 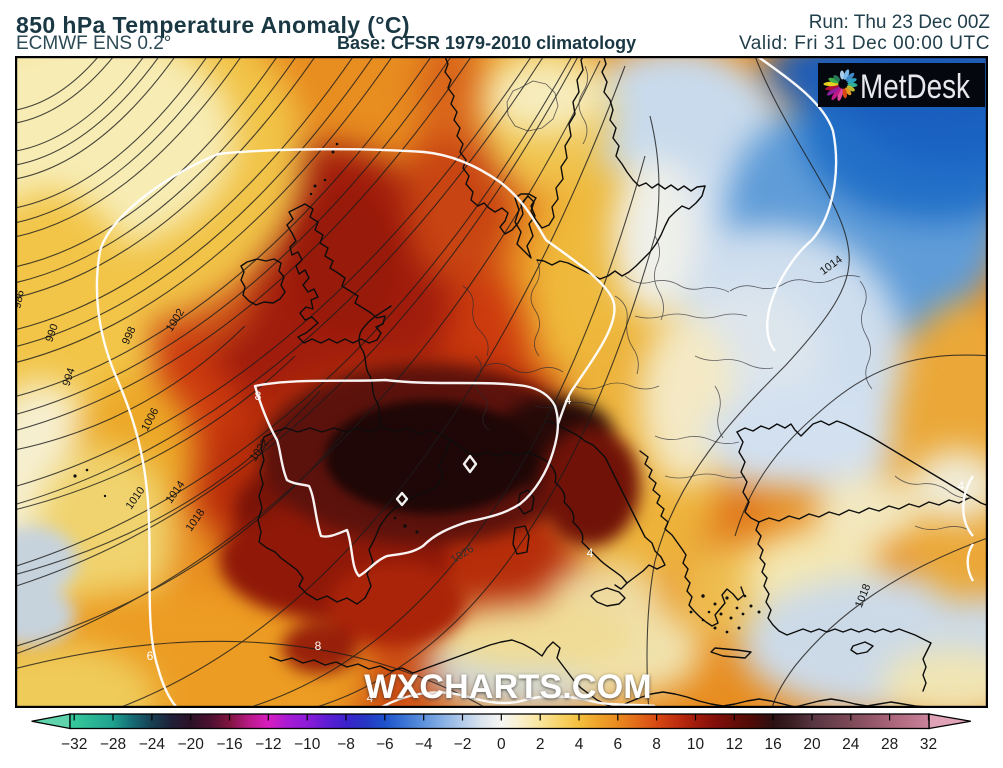 What do you see at coordinates (191, 744) in the screenshot?
I see `svg-text: −20` at bounding box center [191, 744].